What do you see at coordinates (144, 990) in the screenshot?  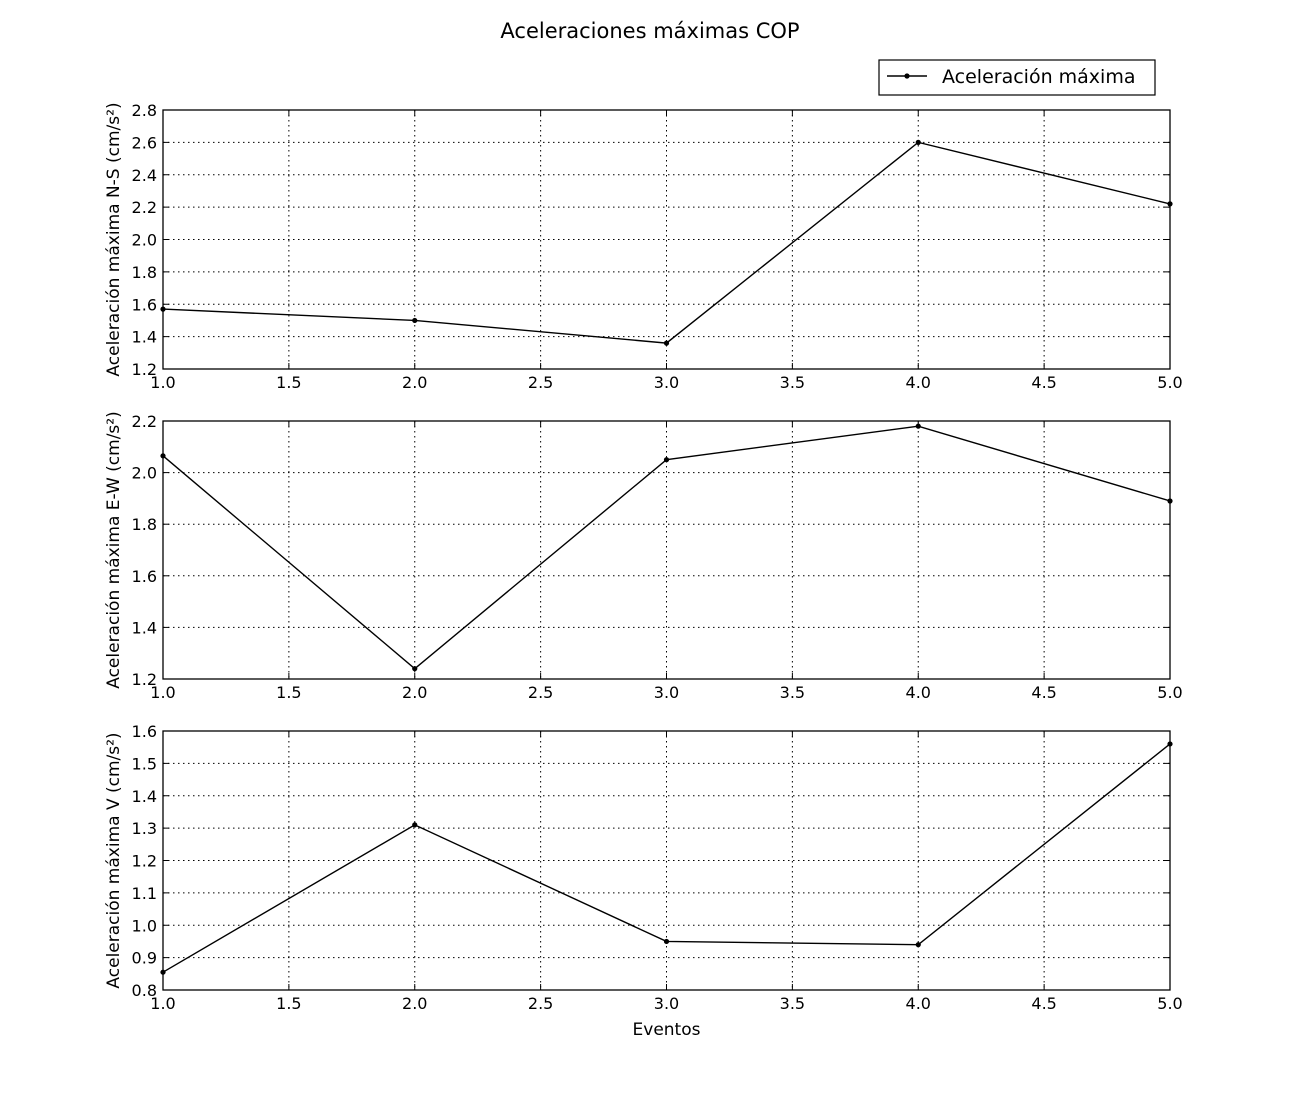 I see `y-tick-label: 0.8` at bounding box center [144, 990].